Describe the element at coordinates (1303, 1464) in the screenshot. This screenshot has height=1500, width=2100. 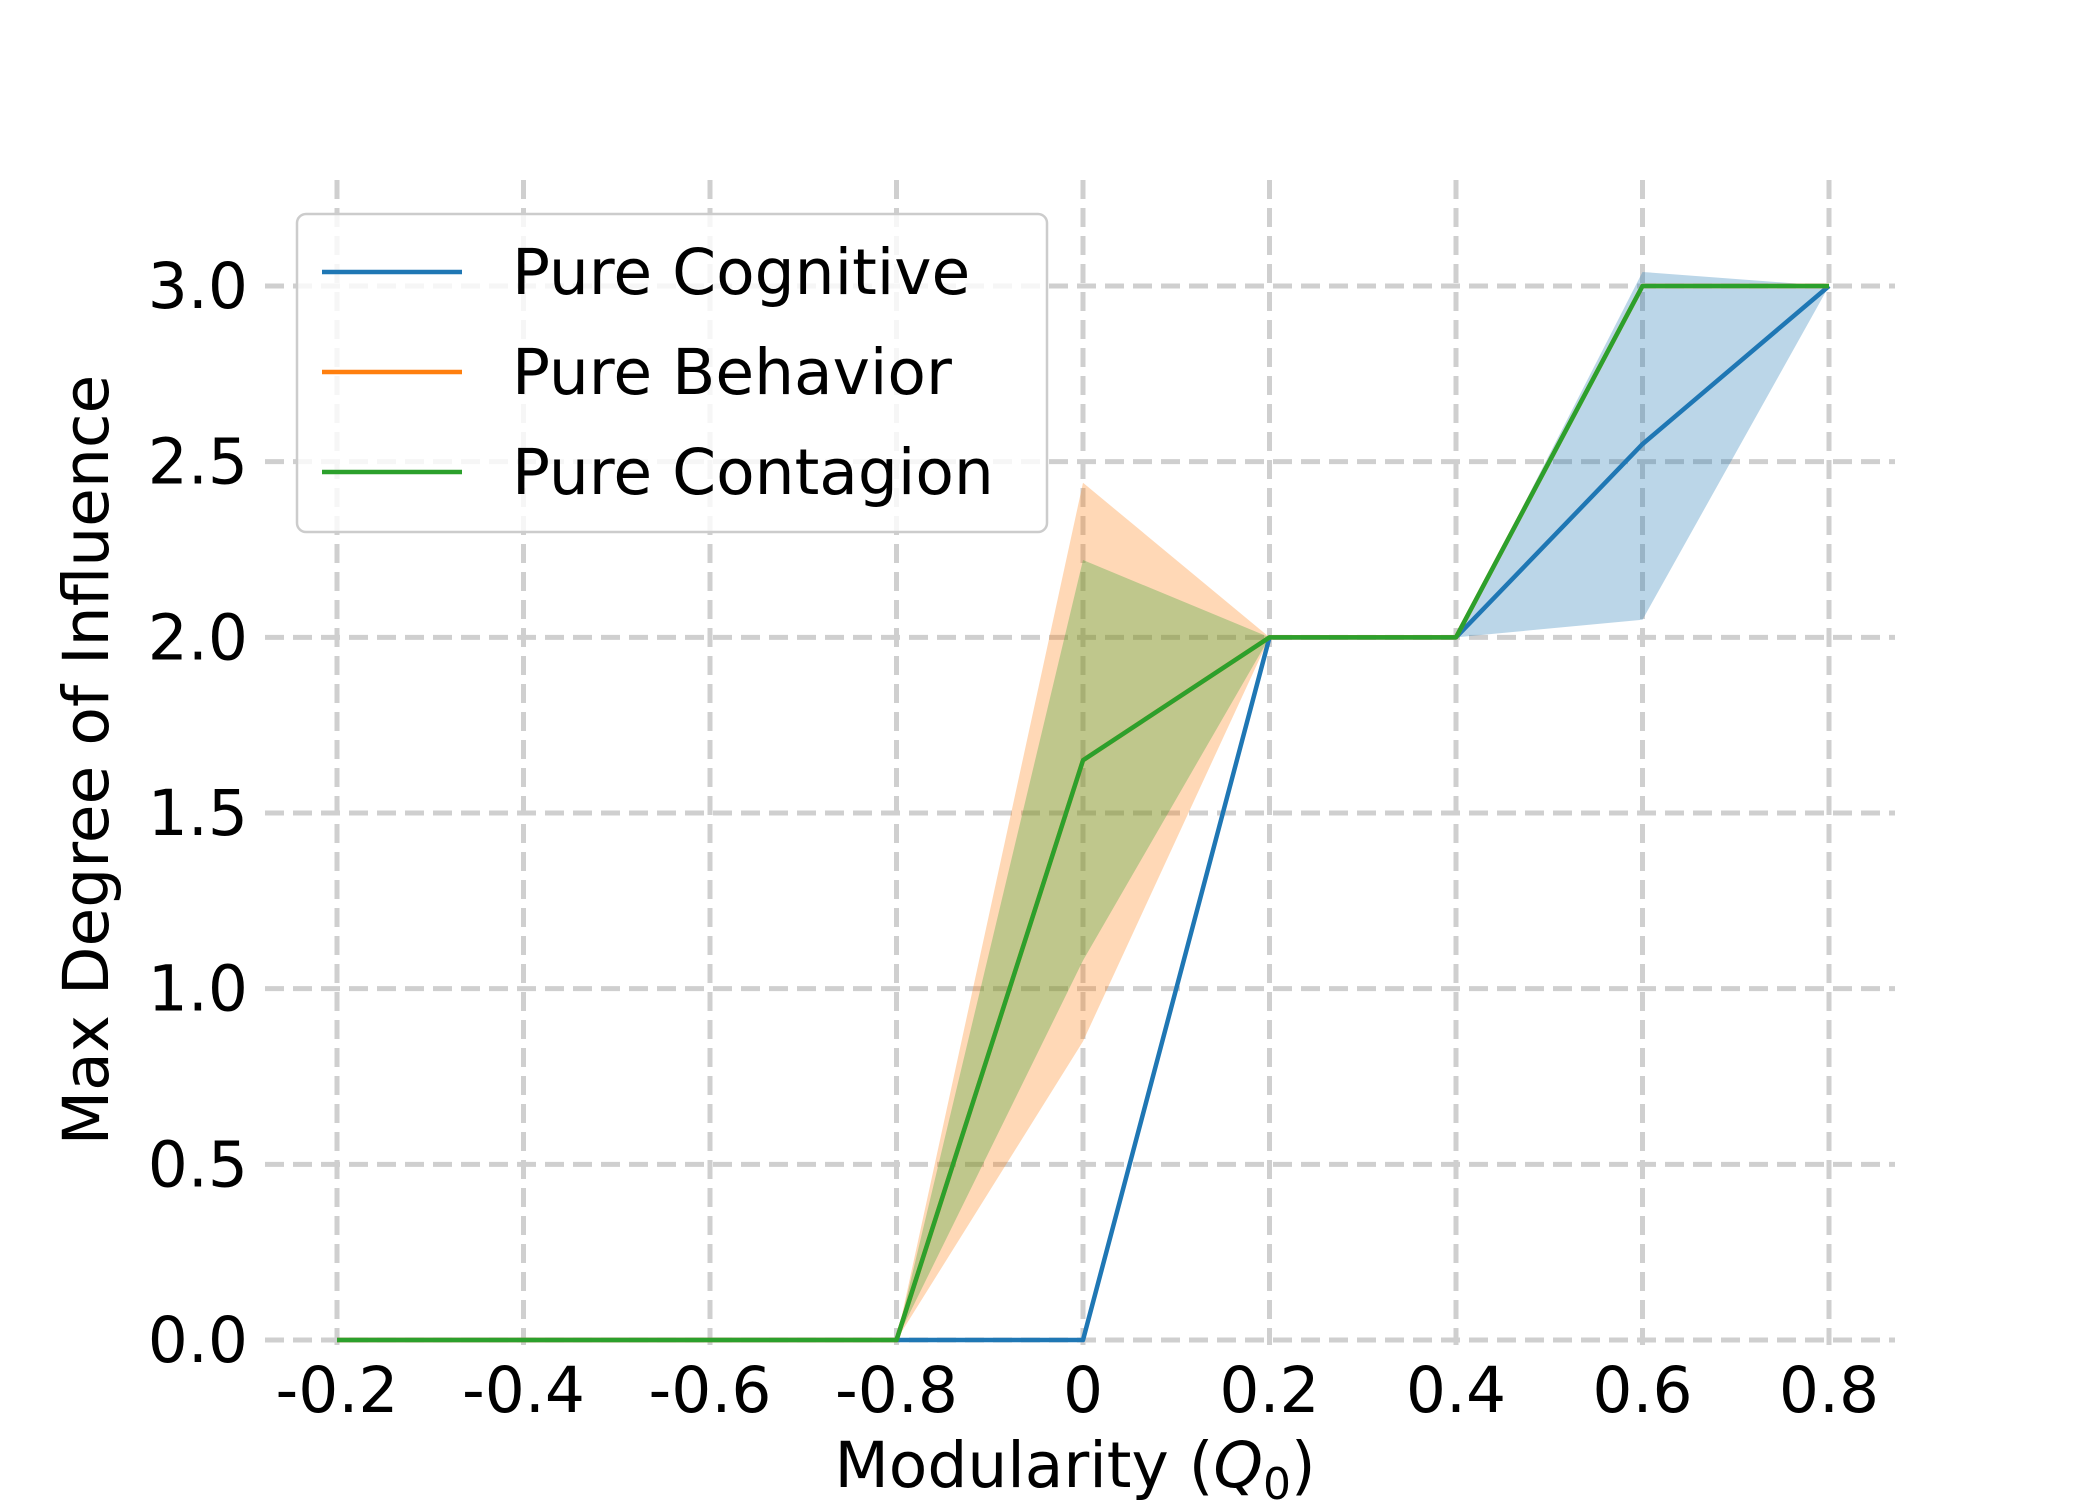
I see `x-axis-label-close: )` at that location.